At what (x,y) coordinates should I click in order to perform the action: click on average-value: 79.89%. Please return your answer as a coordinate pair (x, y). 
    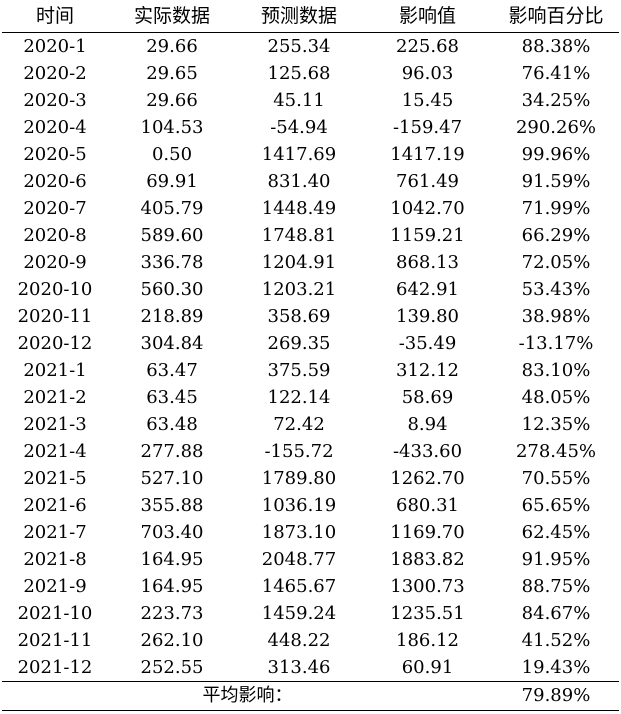
    Looking at the image, I should click on (556, 696).